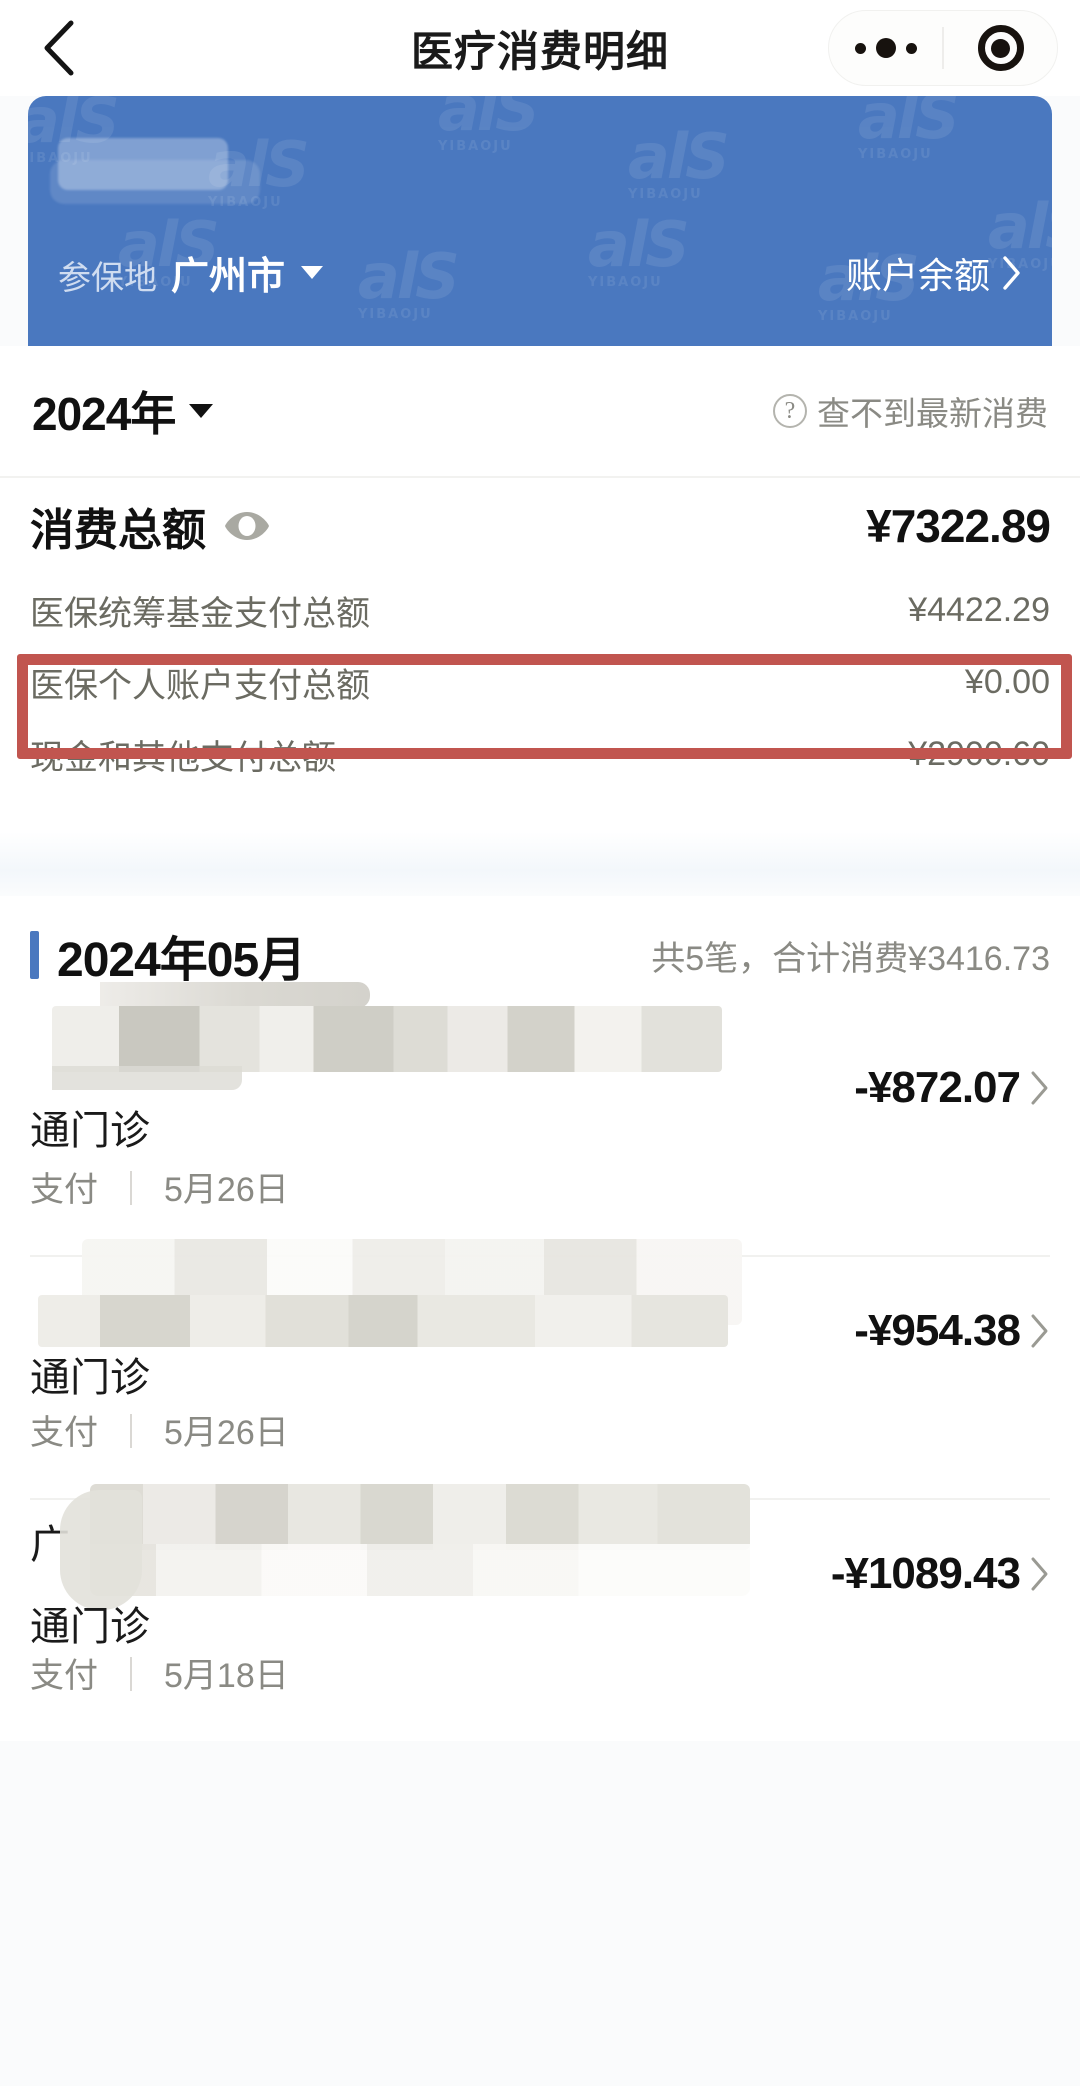 Image resolution: width=1080 pixels, height=2086 pixels. Describe the element at coordinates (540, 754) in the screenshot. I see `summary-row-cash-other: 现金和其他支付总额 ¥2900.60` at that location.